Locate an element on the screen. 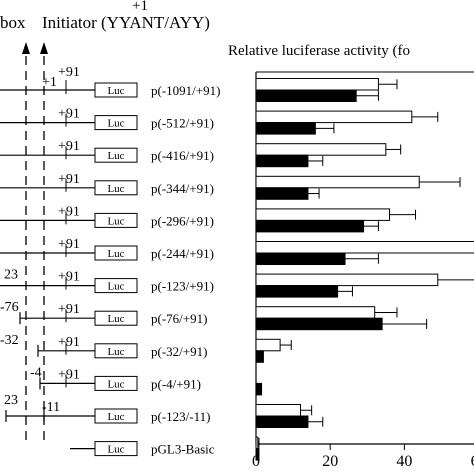 The image size is (474, 474). position-label: -32 is located at coordinates (9, 340).